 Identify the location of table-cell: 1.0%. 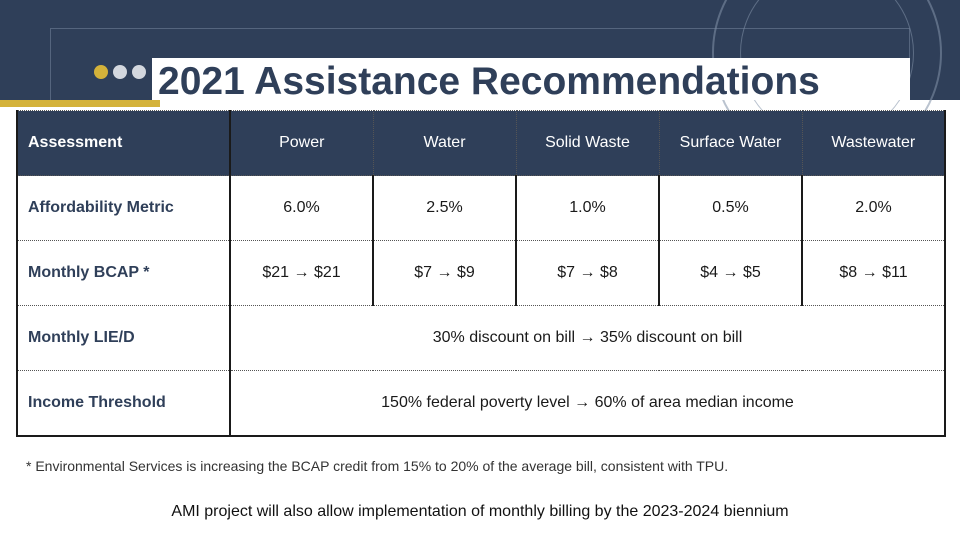
(587, 208).